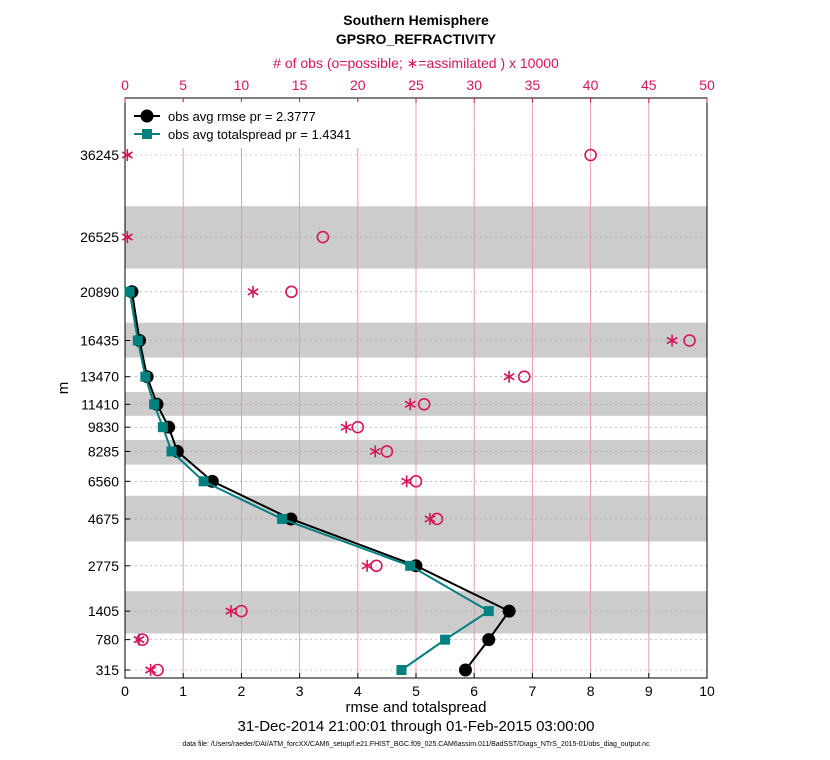  Describe the element at coordinates (418, 90) in the screenshot. I see `top-axis: 0 5 10 15 20 25 30 35 40 45 50` at that location.